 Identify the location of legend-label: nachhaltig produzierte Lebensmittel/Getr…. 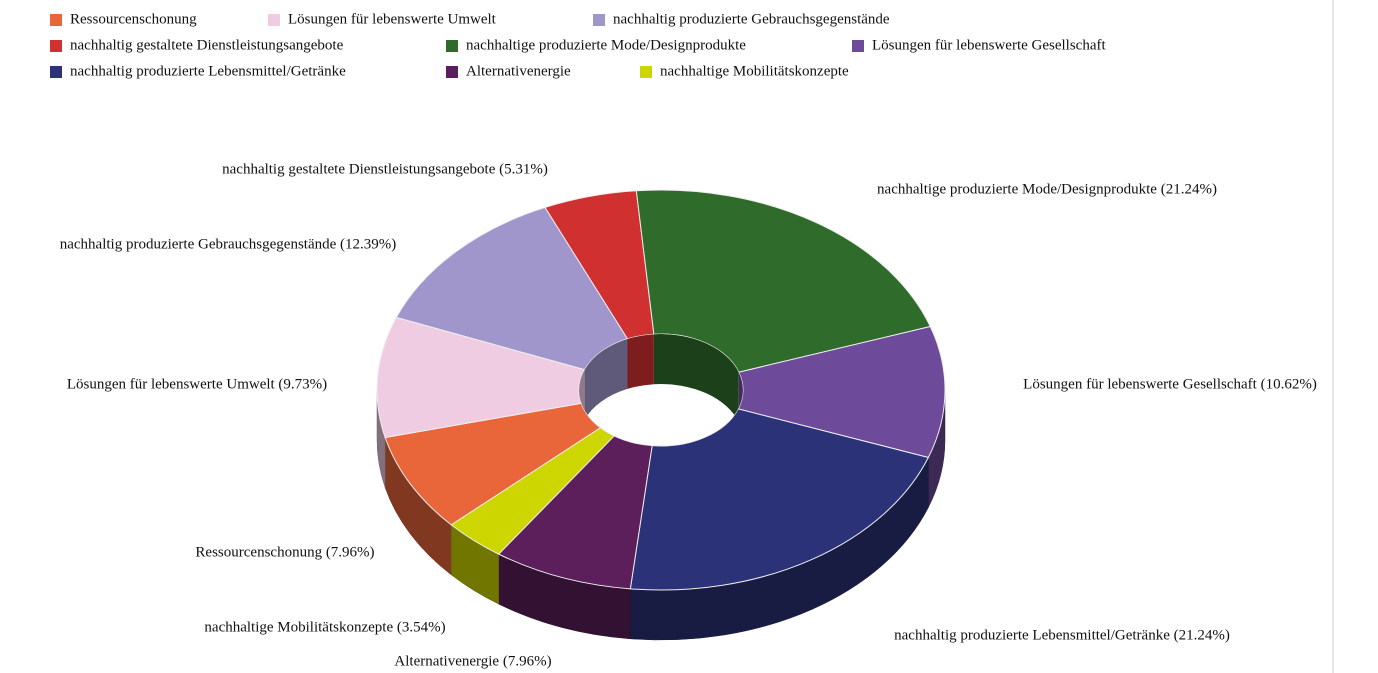
(208, 71).